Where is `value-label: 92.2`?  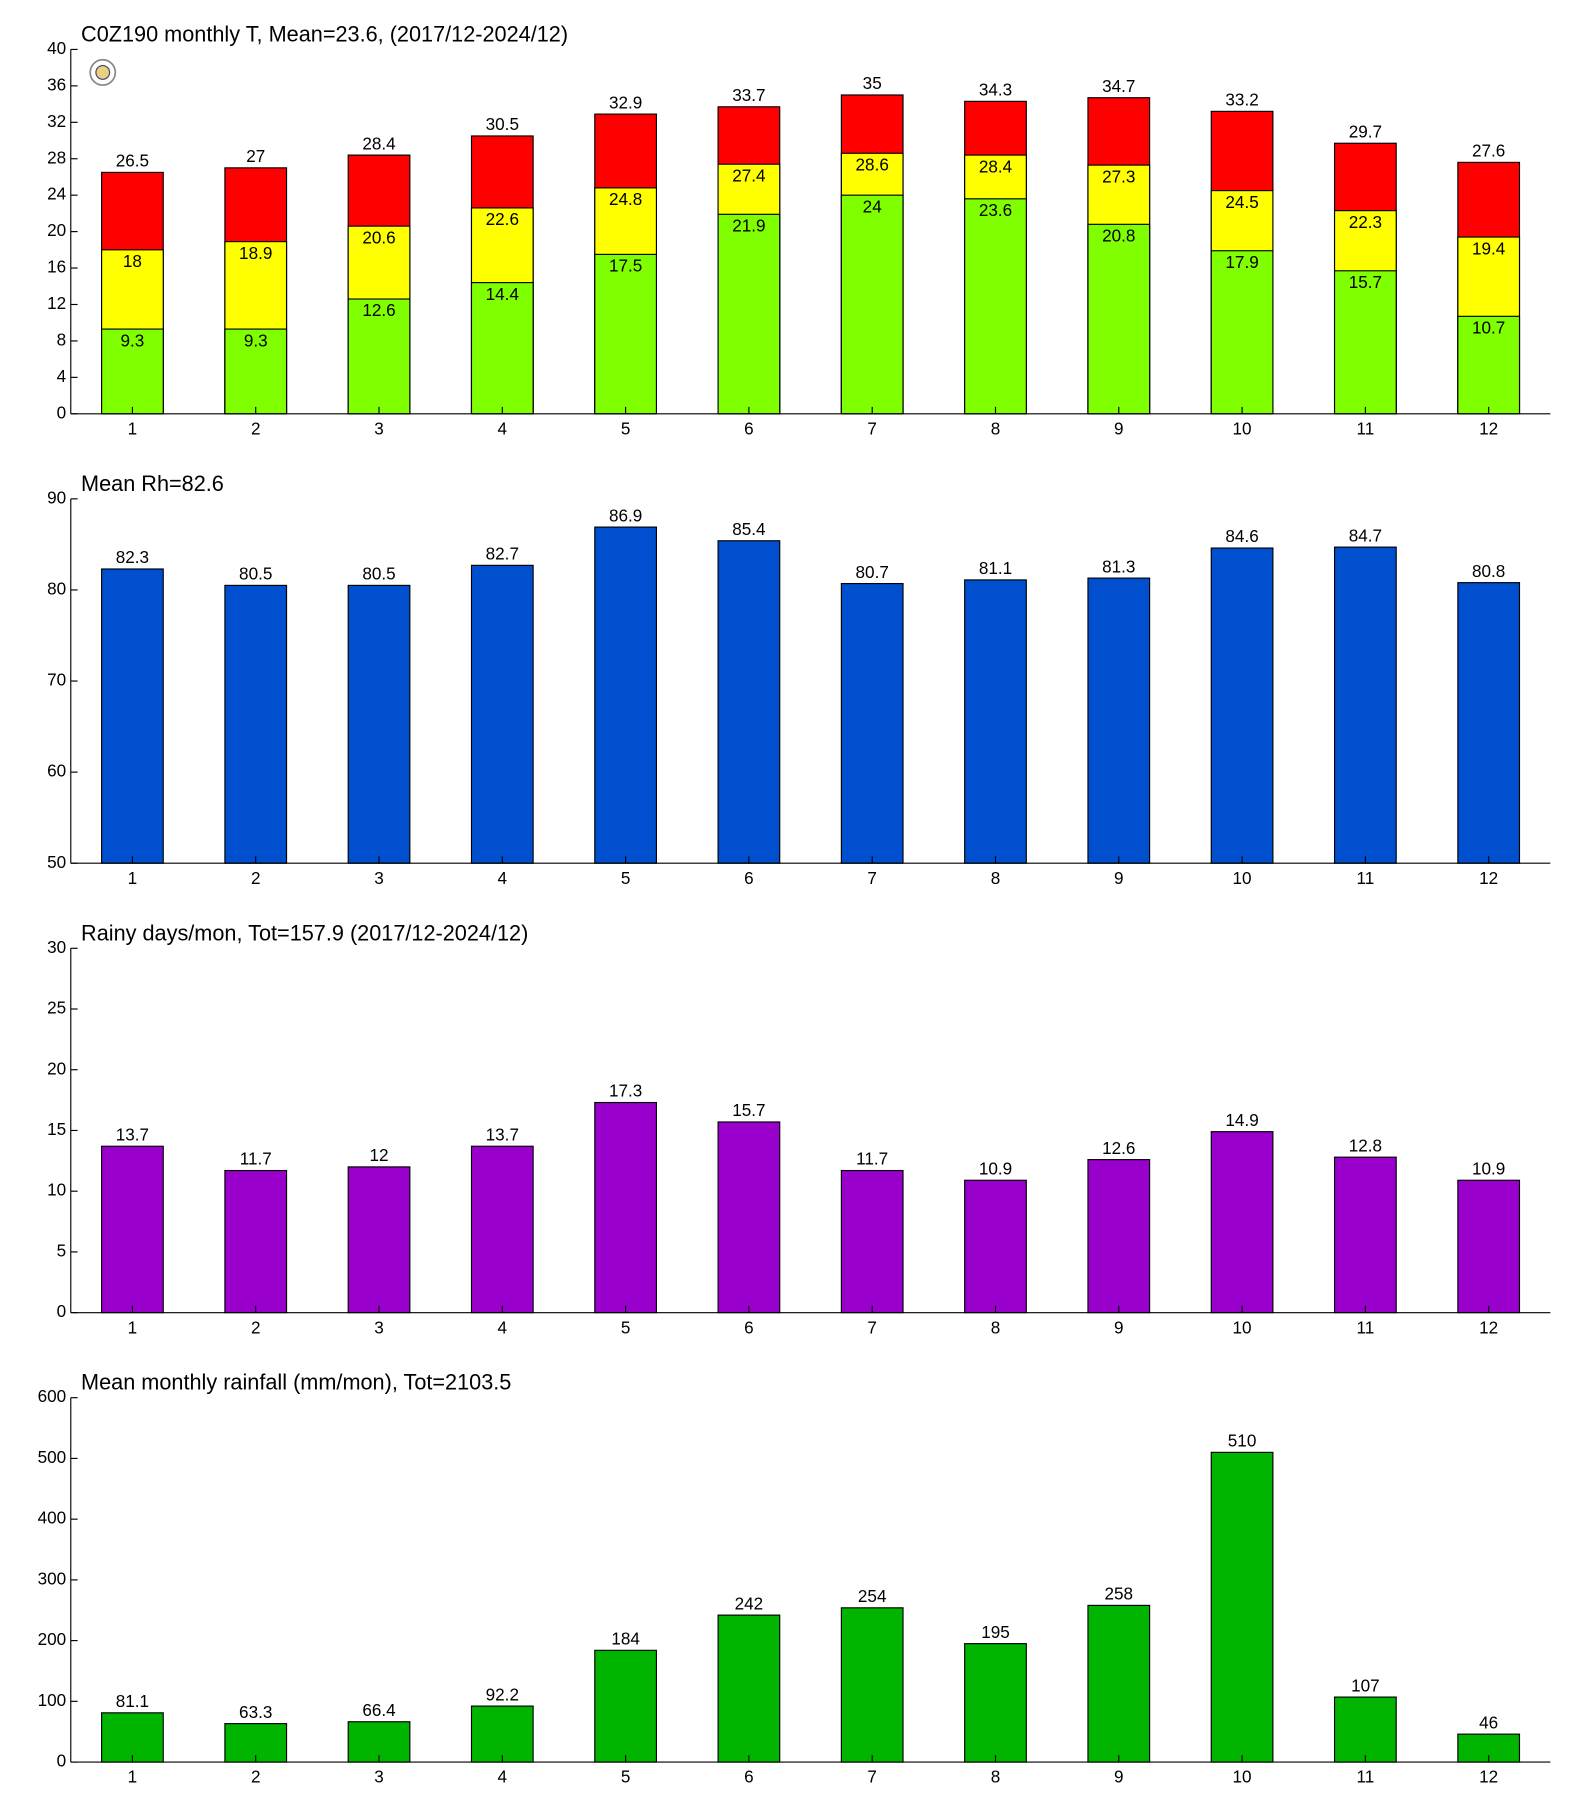
value-label: 92.2 is located at coordinates (502, 1694).